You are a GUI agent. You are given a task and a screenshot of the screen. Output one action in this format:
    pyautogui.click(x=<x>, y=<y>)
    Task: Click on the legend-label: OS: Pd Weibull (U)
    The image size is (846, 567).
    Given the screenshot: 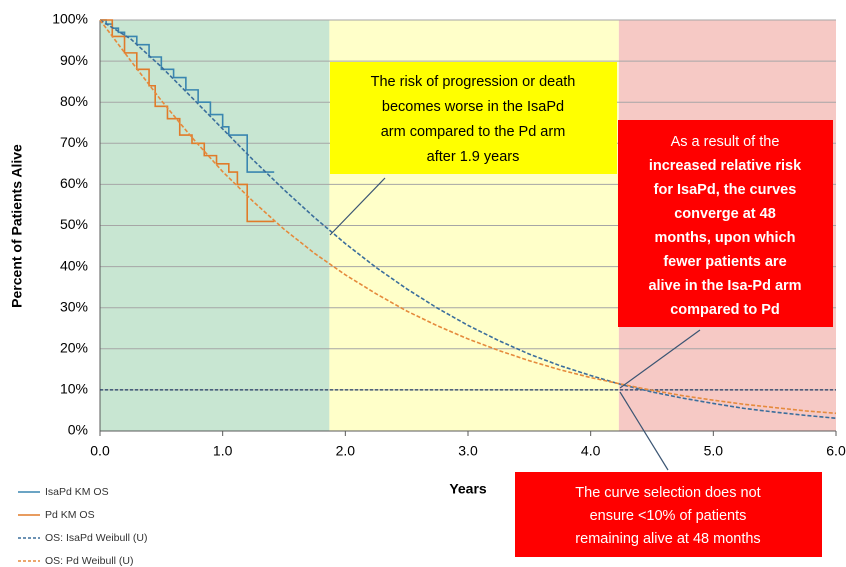 What is the action you would take?
    pyautogui.click(x=89, y=561)
    